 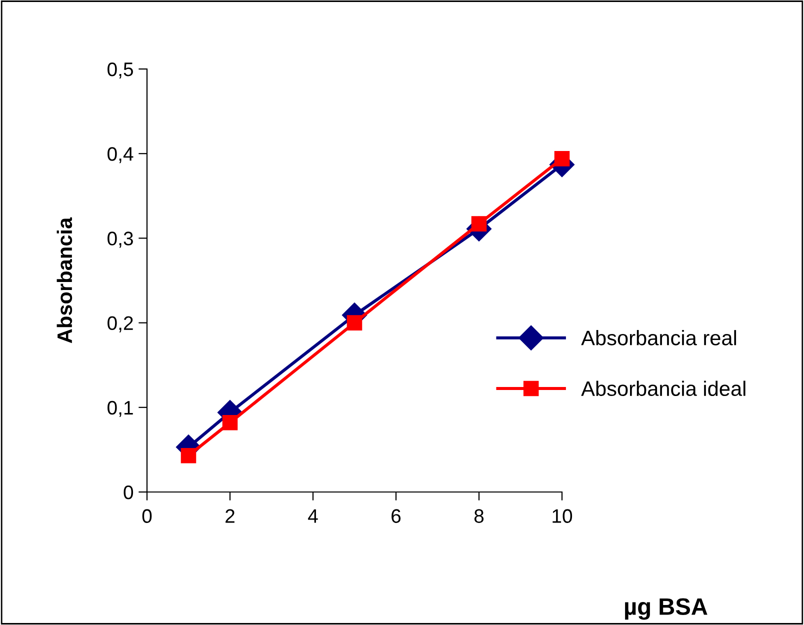 I want to click on x-tick-label: 6, so click(x=396, y=516).